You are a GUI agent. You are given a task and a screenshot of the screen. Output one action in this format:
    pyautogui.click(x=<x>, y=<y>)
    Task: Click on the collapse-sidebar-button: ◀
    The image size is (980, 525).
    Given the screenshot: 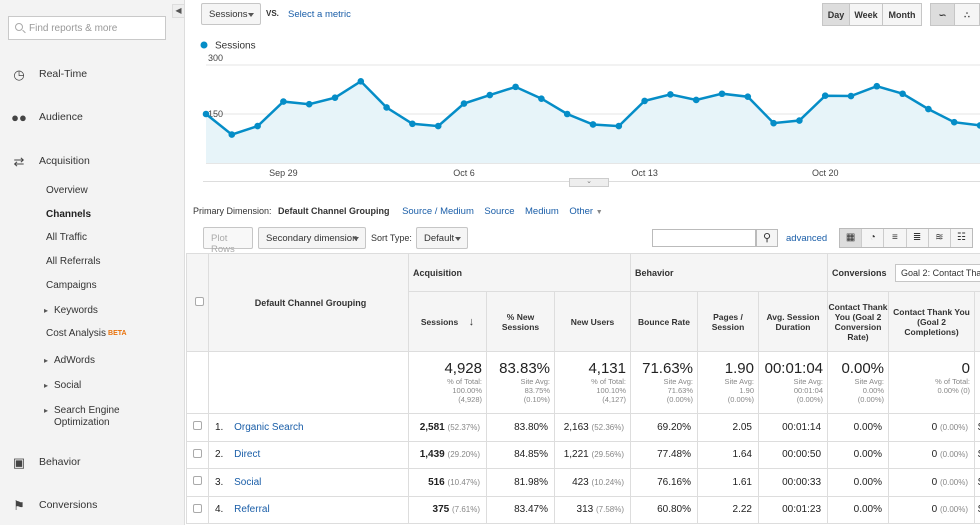 What is the action you would take?
    pyautogui.click(x=178, y=11)
    